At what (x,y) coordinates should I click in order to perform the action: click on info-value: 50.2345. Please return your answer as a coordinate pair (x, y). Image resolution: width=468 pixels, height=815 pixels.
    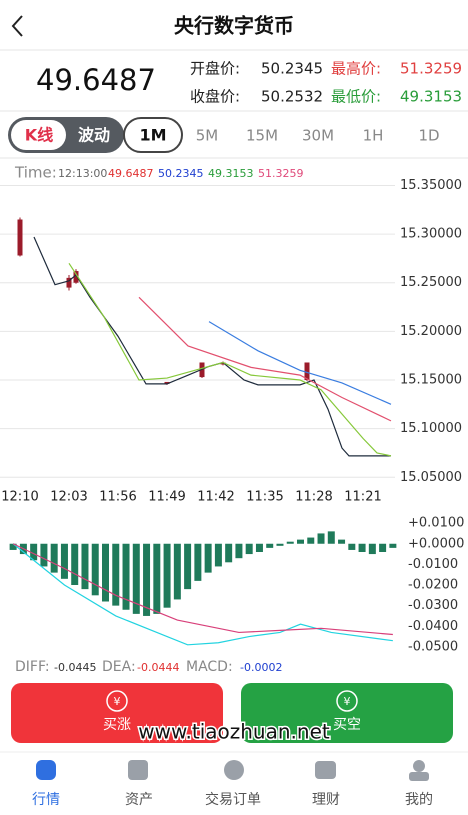
    Looking at the image, I should click on (181, 173).